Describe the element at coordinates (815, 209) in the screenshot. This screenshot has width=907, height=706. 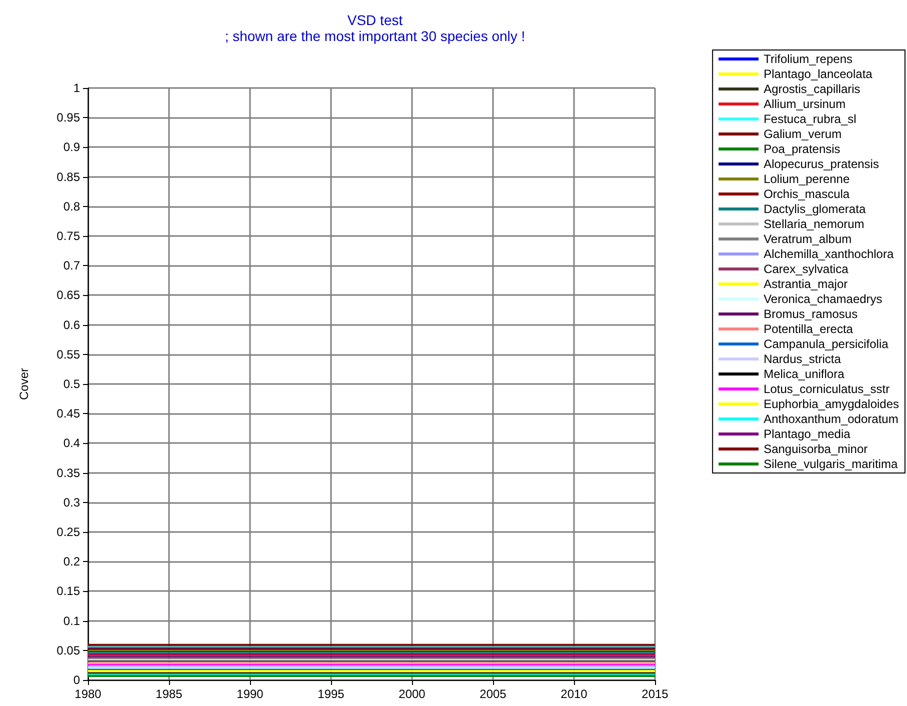
I see `legend-label: Dactylis_glomerata` at that location.